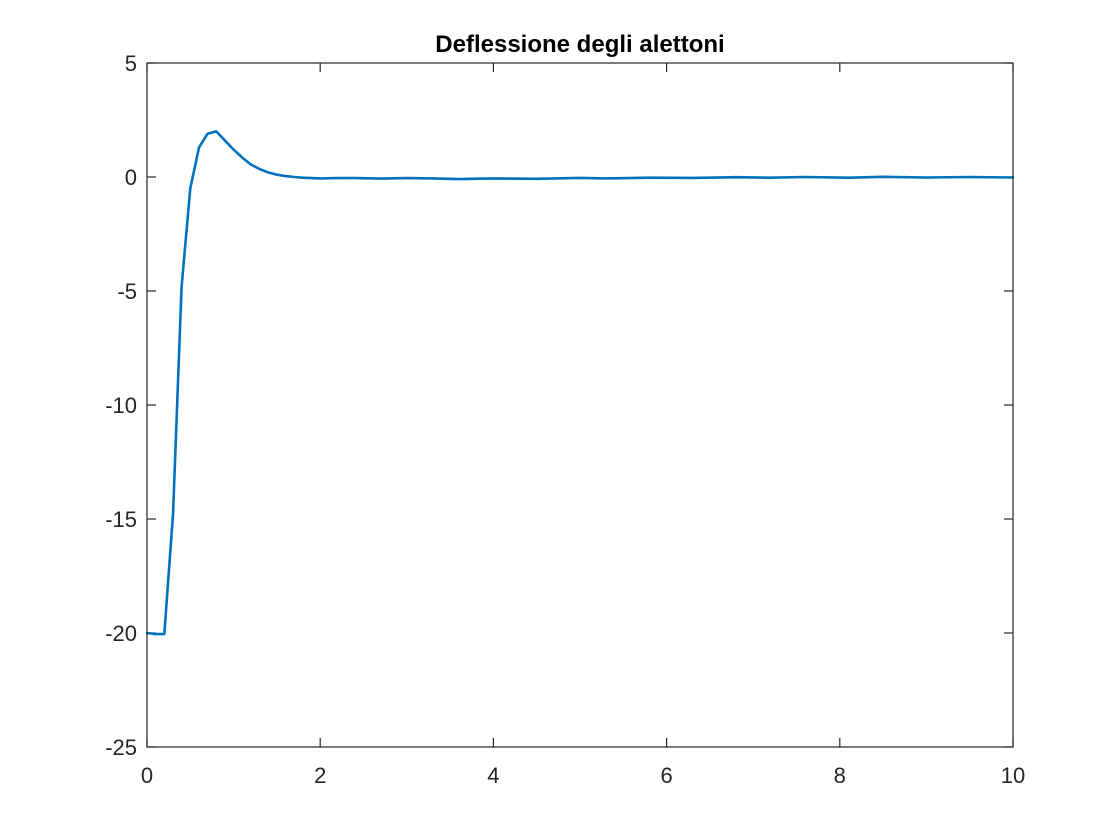  What do you see at coordinates (121, 747) in the screenshot?
I see `y-tick-label: -25` at bounding box center [121, 747].